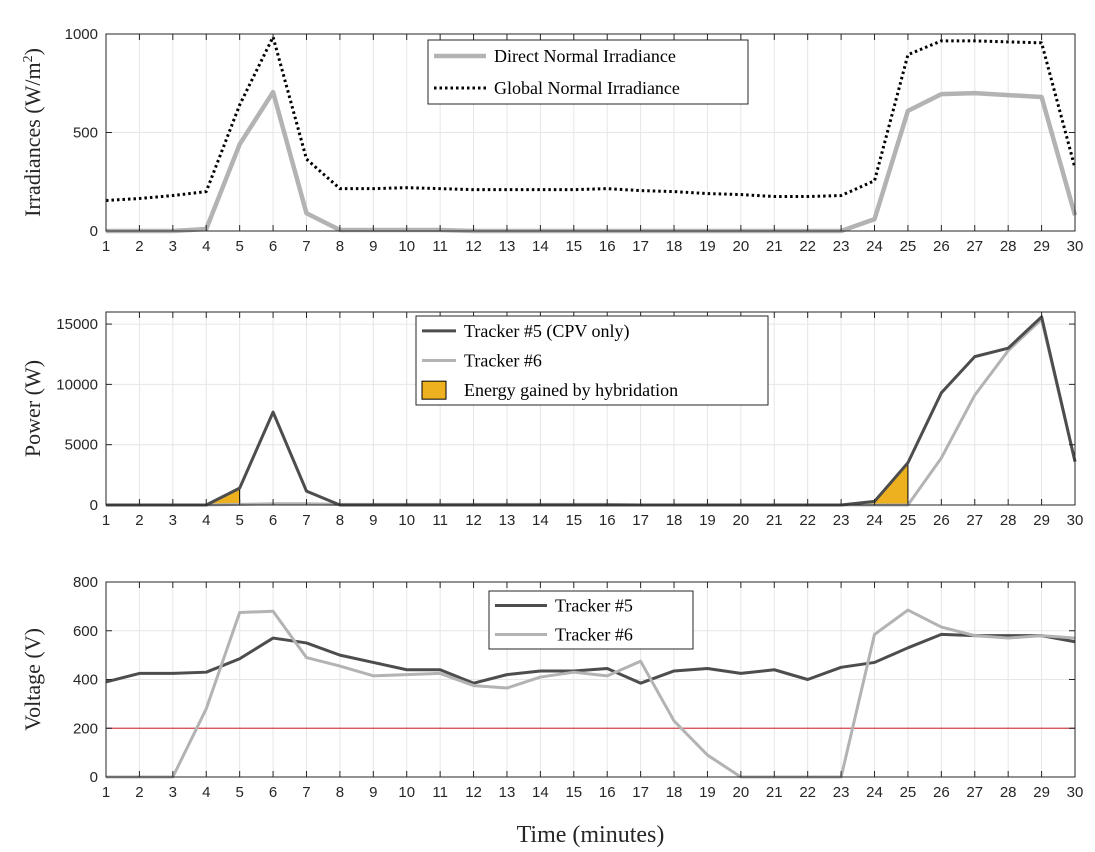 The width and height of the screenshot is (1095, 852). Describe the element at coordinates (591, 620) in the screenshot. I see `legend: Tracker #5 Tracker #6` at that location.